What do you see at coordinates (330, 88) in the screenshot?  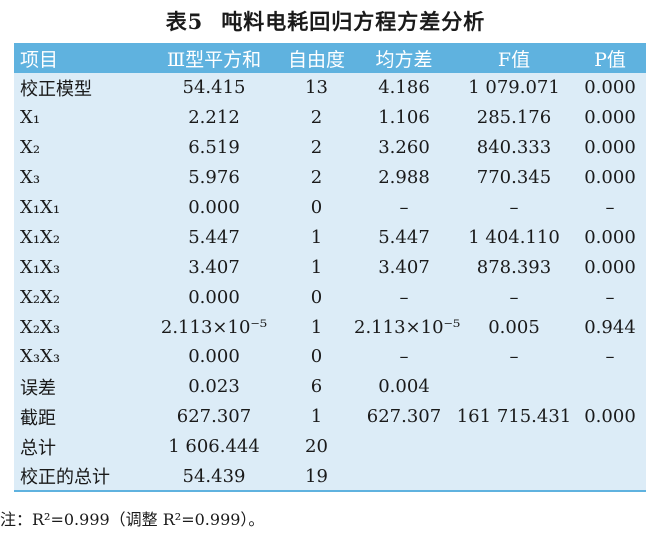 I see `table-row: 校正模型 54.415 13 4.186 1 079.071 0.000` at bounding box center [330, 88].